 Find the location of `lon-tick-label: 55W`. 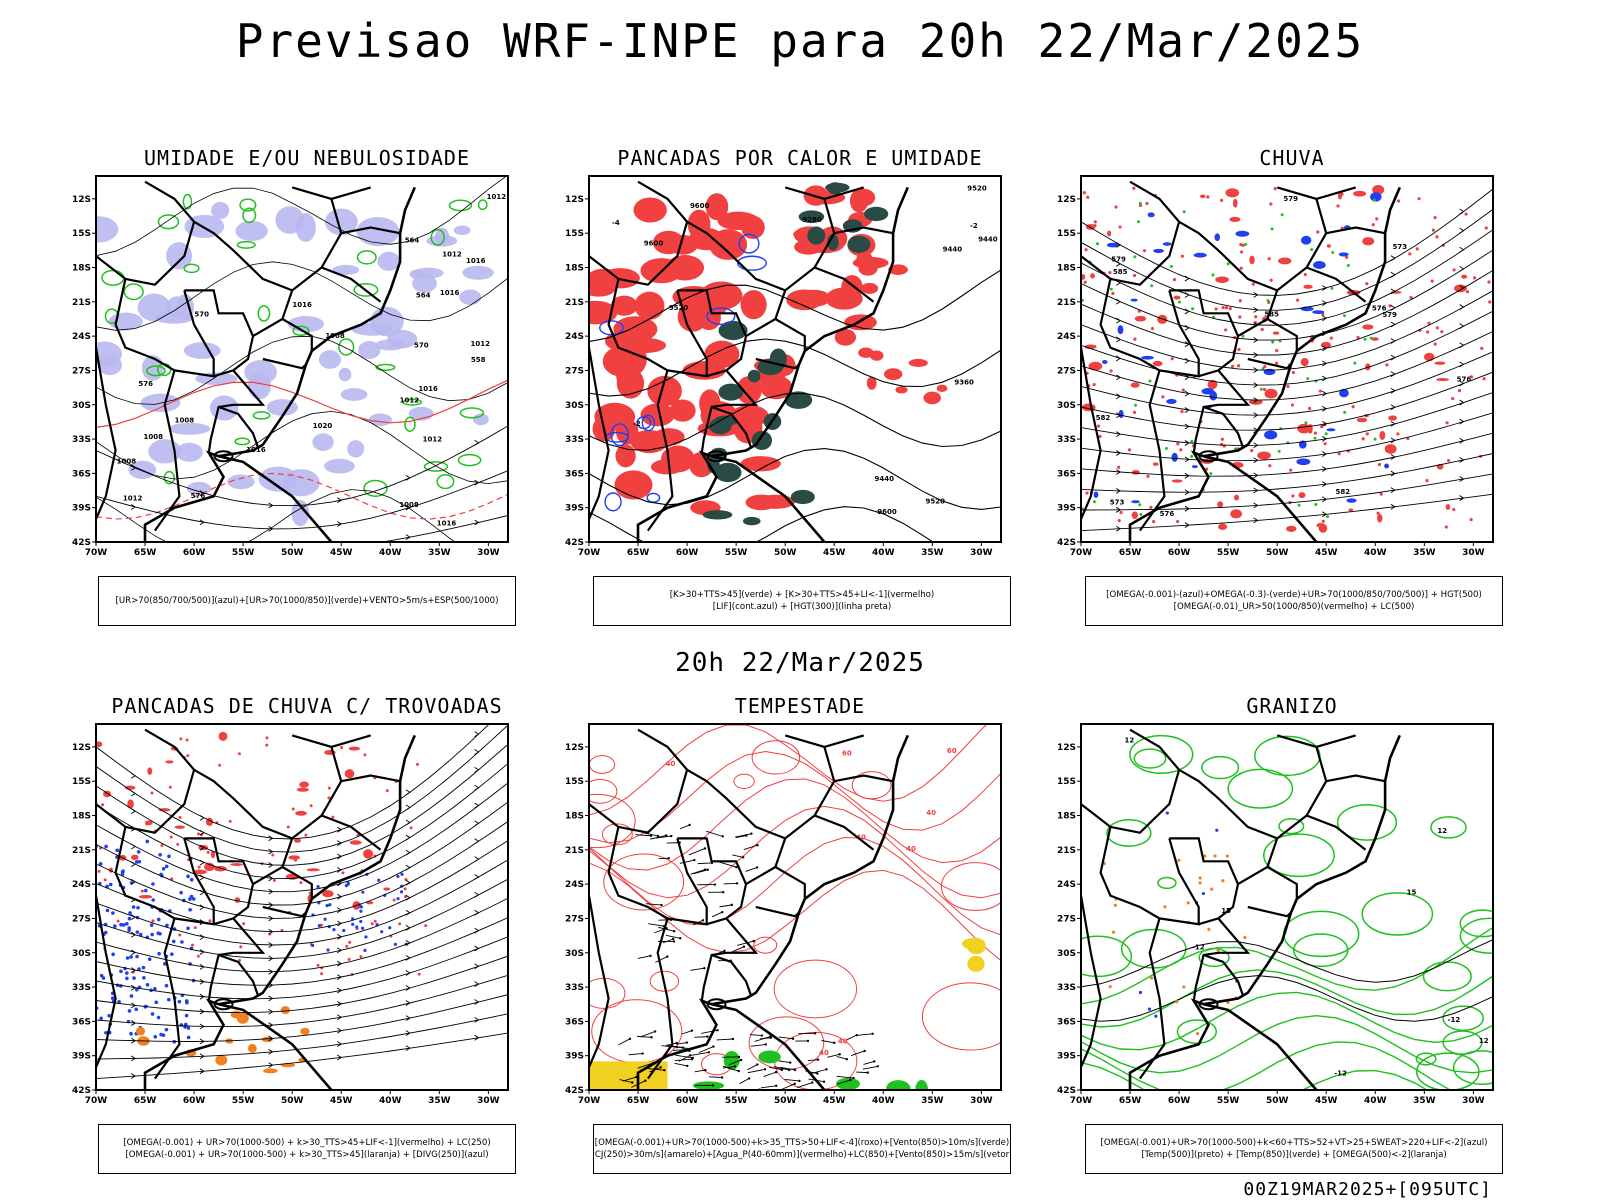

lon-tick-label: 55W is located at coordinates (736, 1101).